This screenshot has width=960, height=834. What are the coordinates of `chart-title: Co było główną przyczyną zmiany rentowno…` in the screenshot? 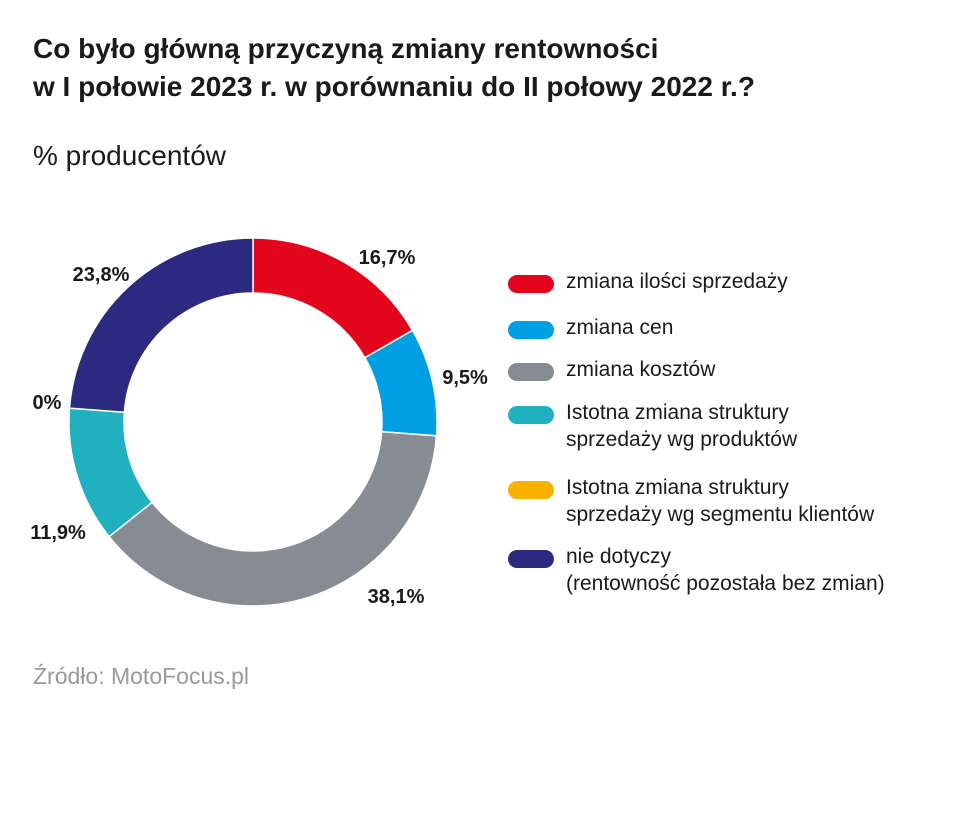 It's located at (483, 68).